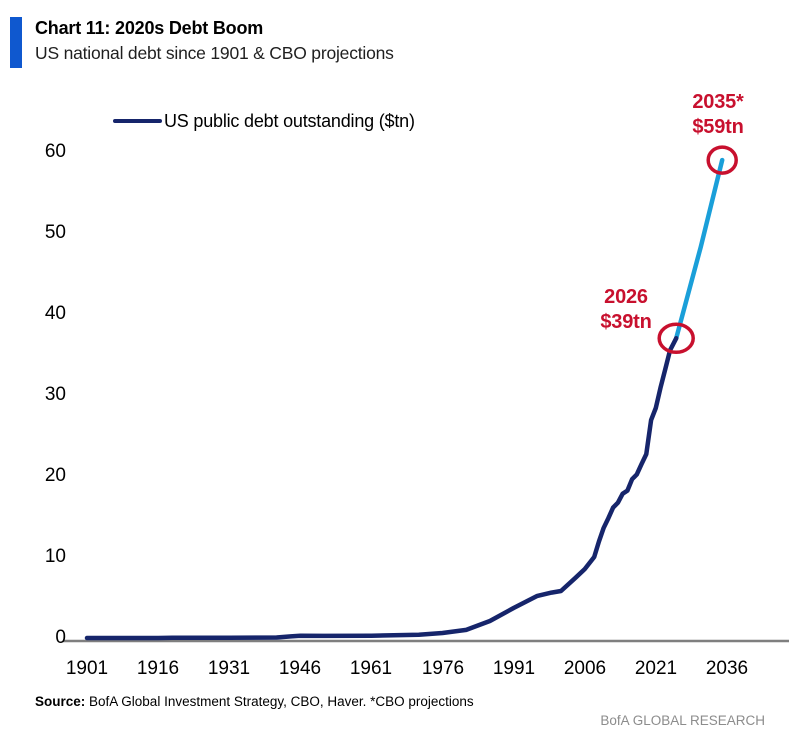 The width and height of the screenshot is (806, 752). I want to click on x-tick-1946: 1946, so click(300, 668).